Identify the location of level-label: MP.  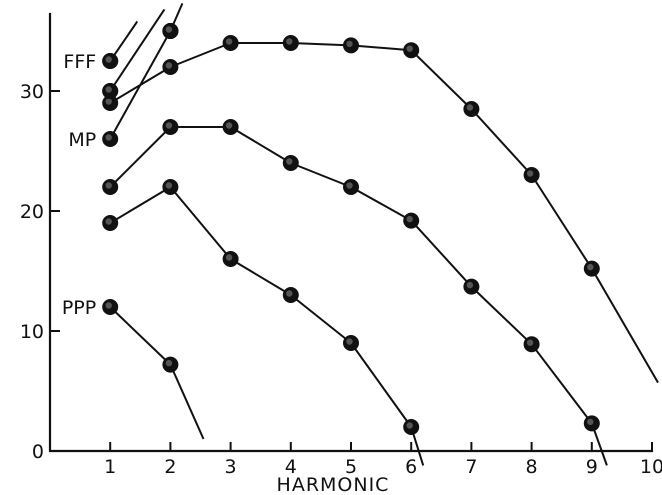
(82, 140).